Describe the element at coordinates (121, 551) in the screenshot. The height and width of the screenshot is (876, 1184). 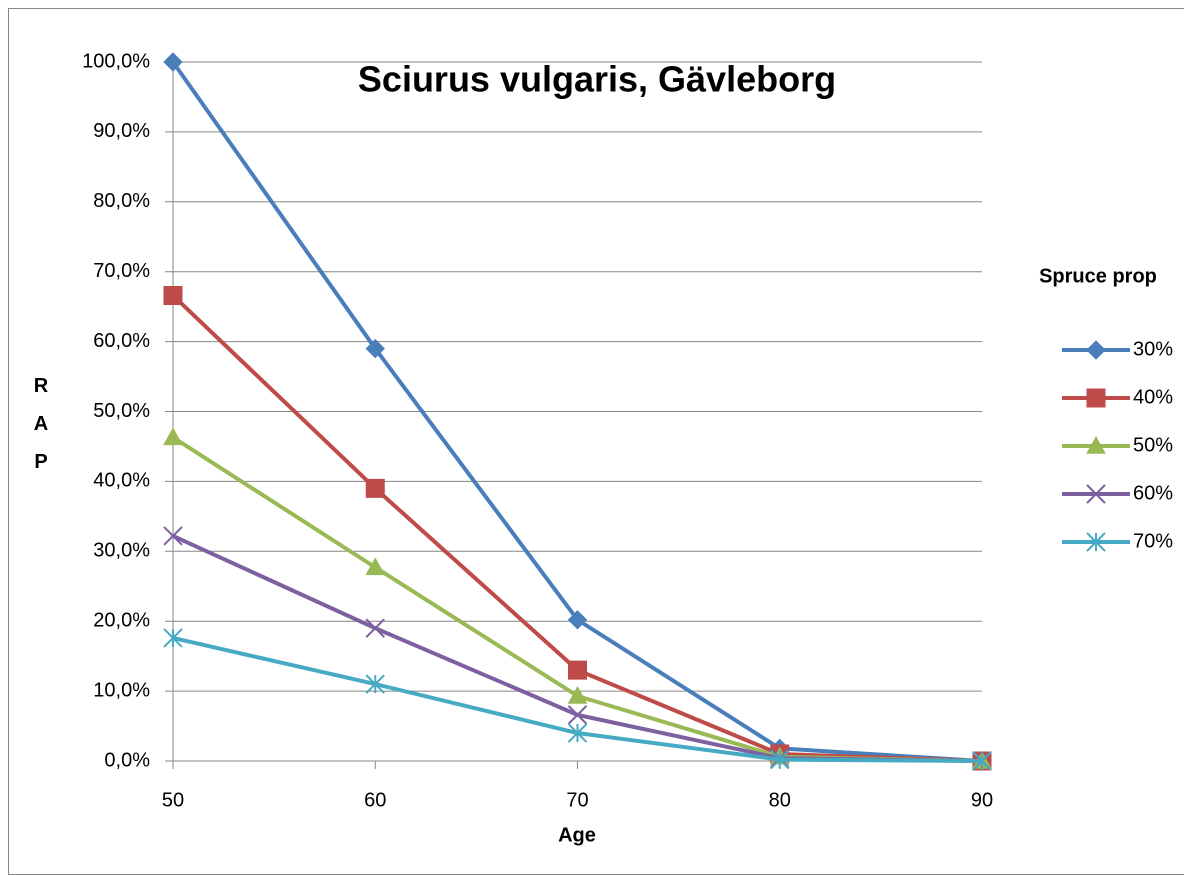
I see `y-tick-label: 30,0%` at that location.